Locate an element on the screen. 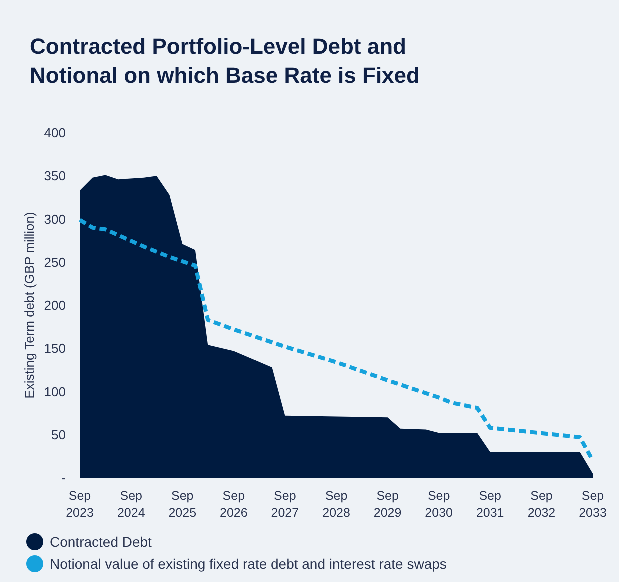 The height and width of the screenshot is (582, 619). legend-label: Notional value of existing fixed rate debt and interest rate swaps is located at coordinates (248, 564).